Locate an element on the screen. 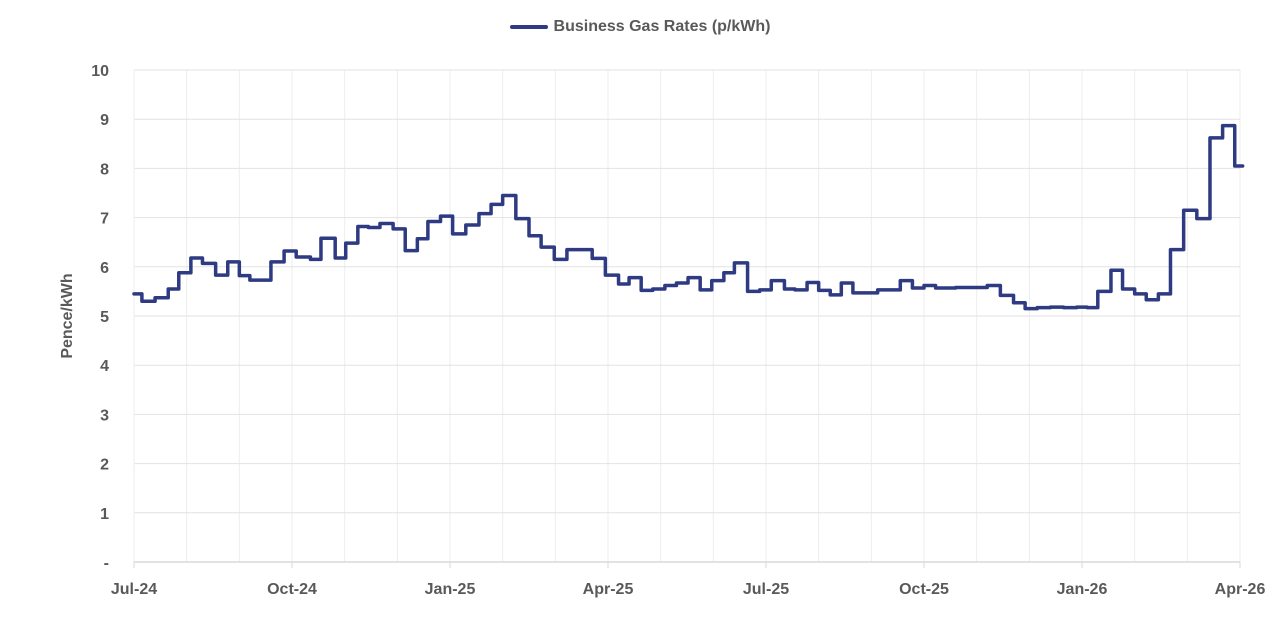 This screenshot has width=1280, height=617. y-tick-label: 1 is located at coordinates (104, 514).